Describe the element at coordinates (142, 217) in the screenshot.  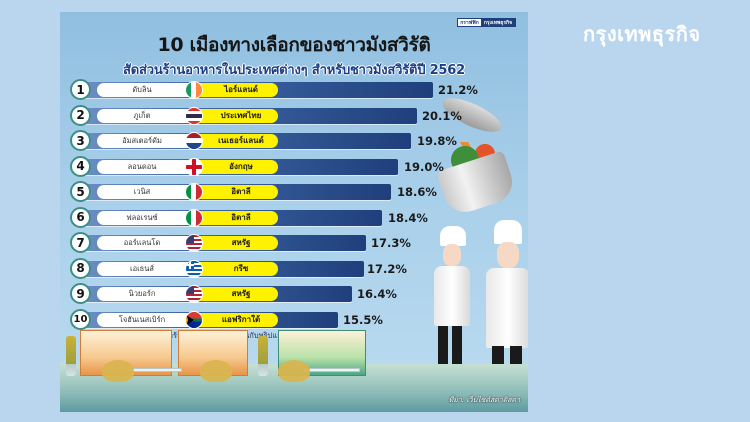
I see `city-name: ฟลอเรนซ์` at that location.